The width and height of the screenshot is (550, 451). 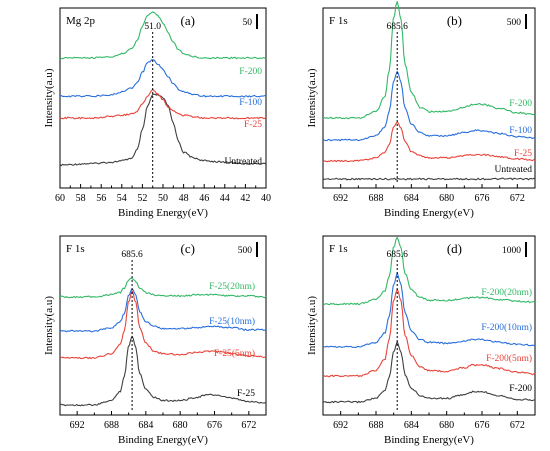 What do you see at coordinates (204, 198) in the screenshot?
I see `x-tick-label: 46` at bounding box center [204, 198].